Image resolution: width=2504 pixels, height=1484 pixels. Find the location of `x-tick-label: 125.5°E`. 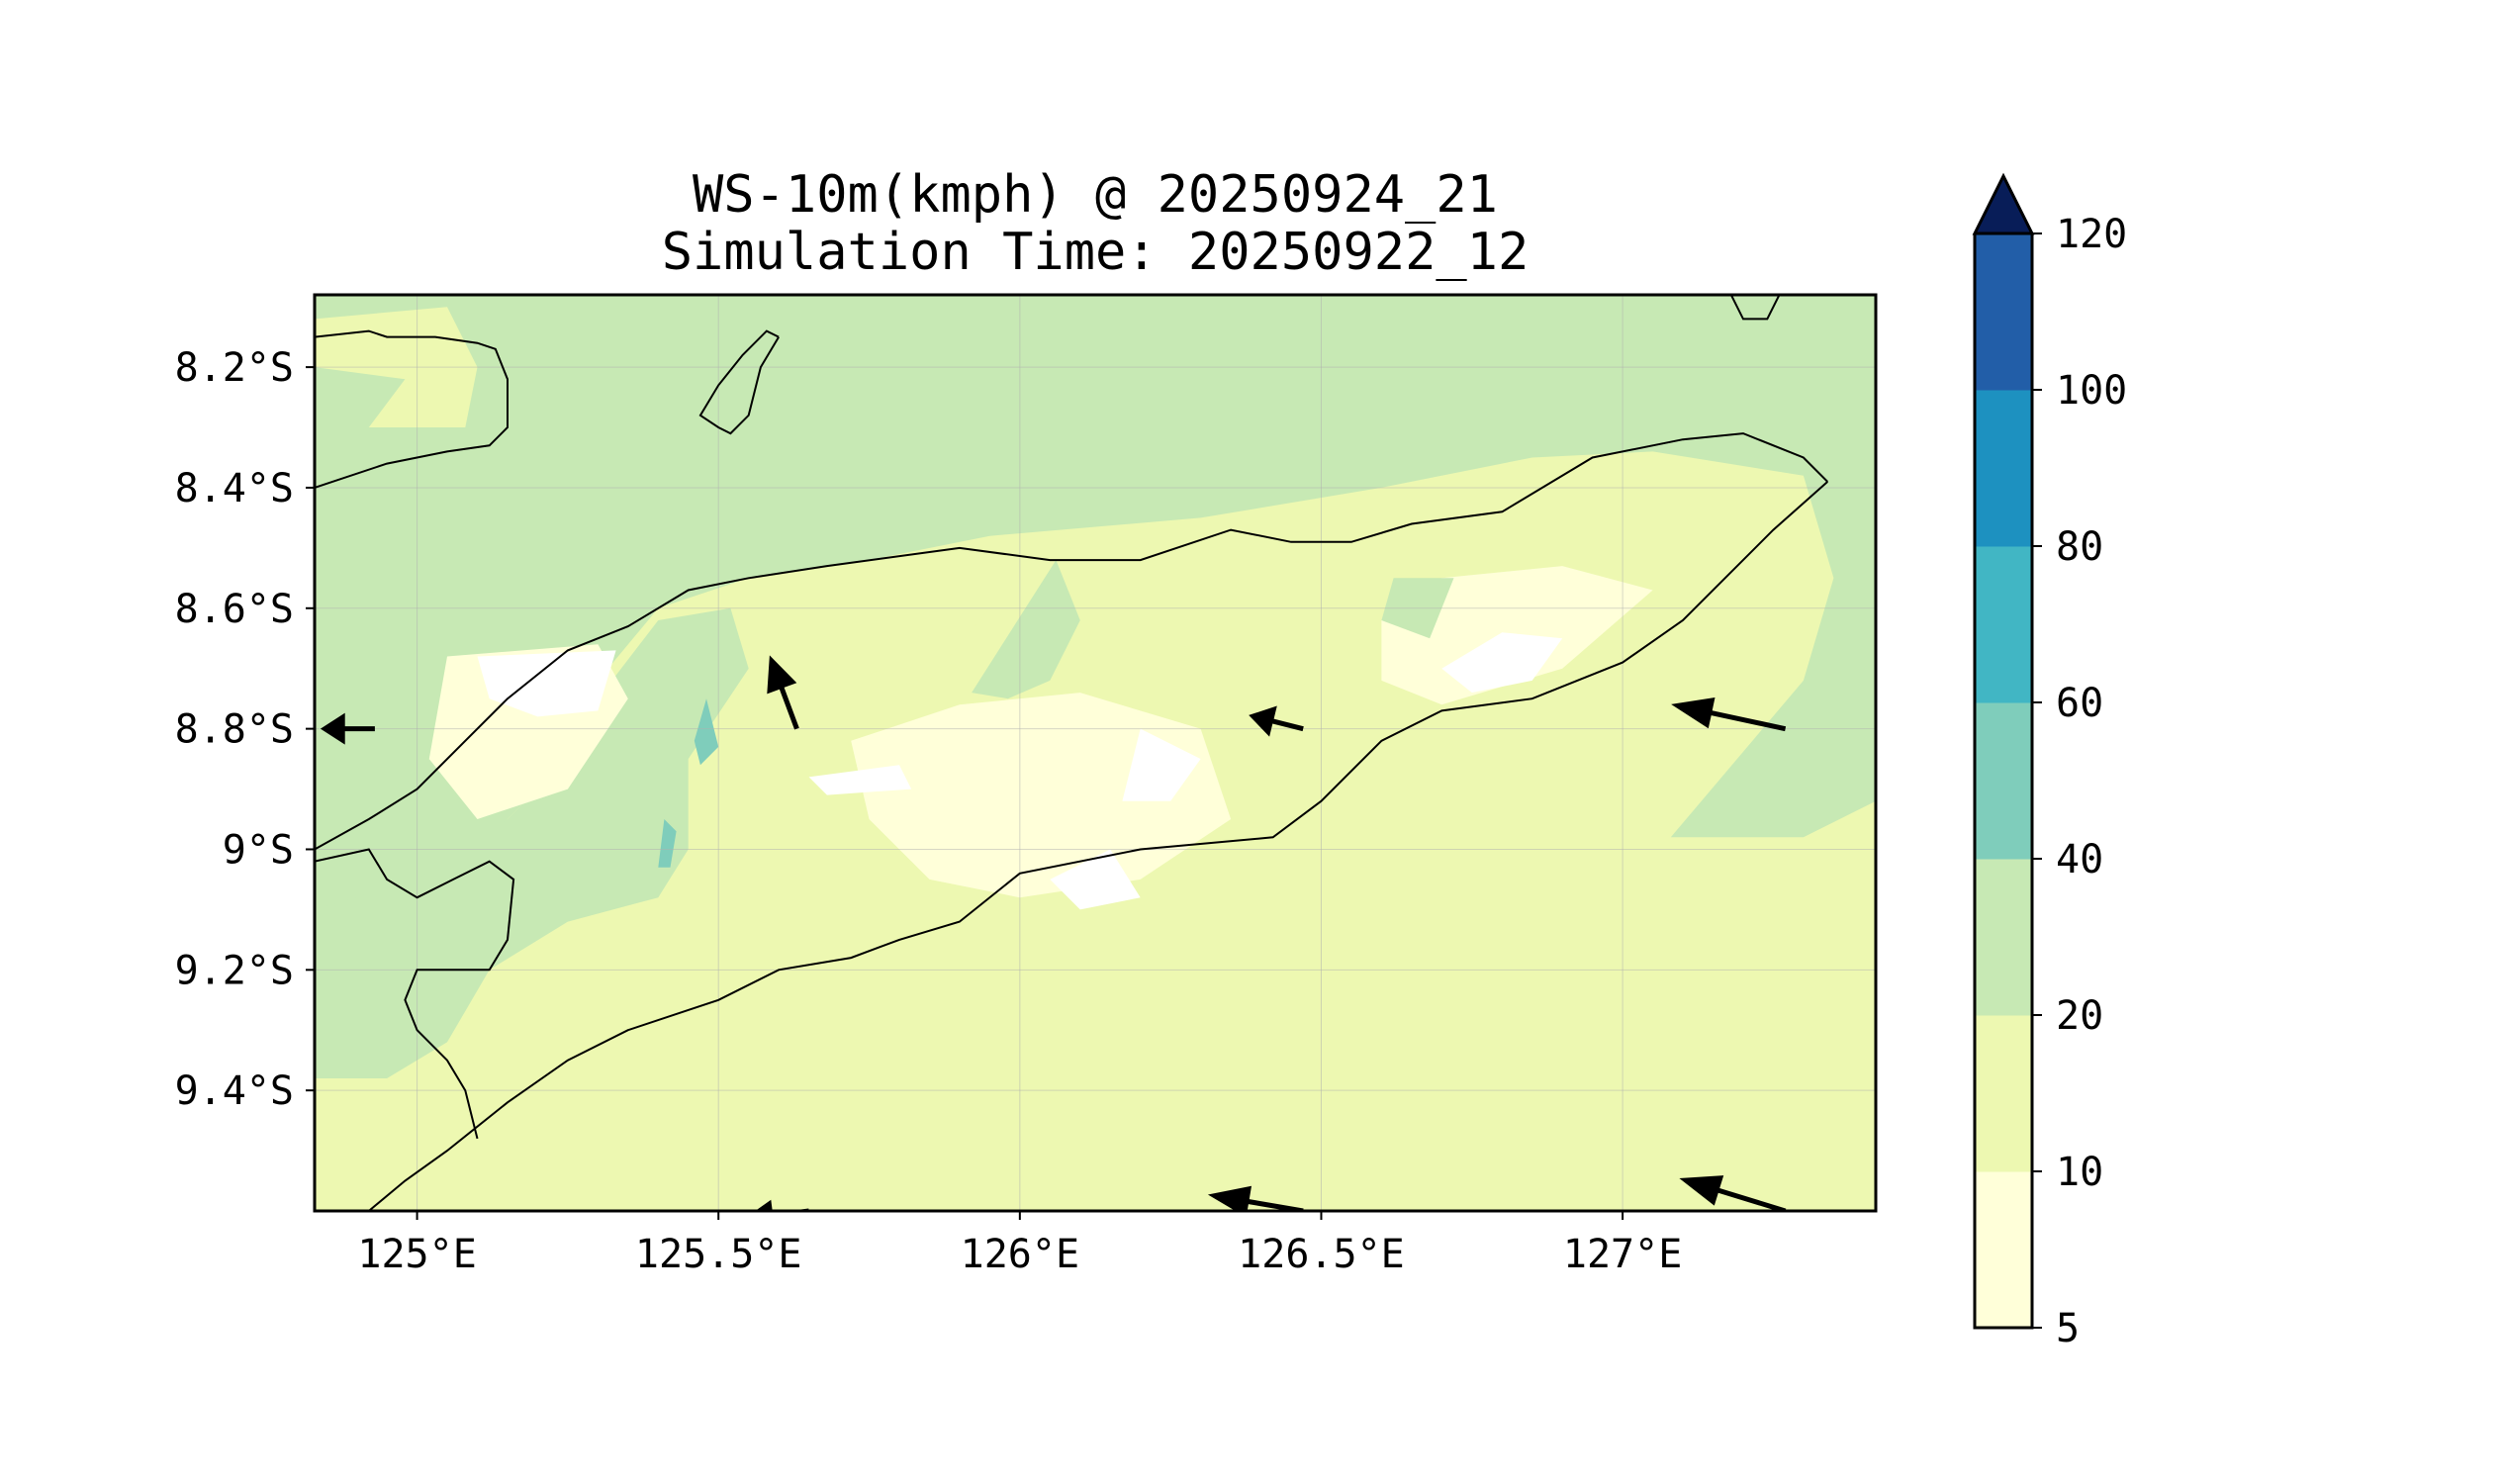

x-tick-label: 125.5°E is located at coordinates (718, 1254).